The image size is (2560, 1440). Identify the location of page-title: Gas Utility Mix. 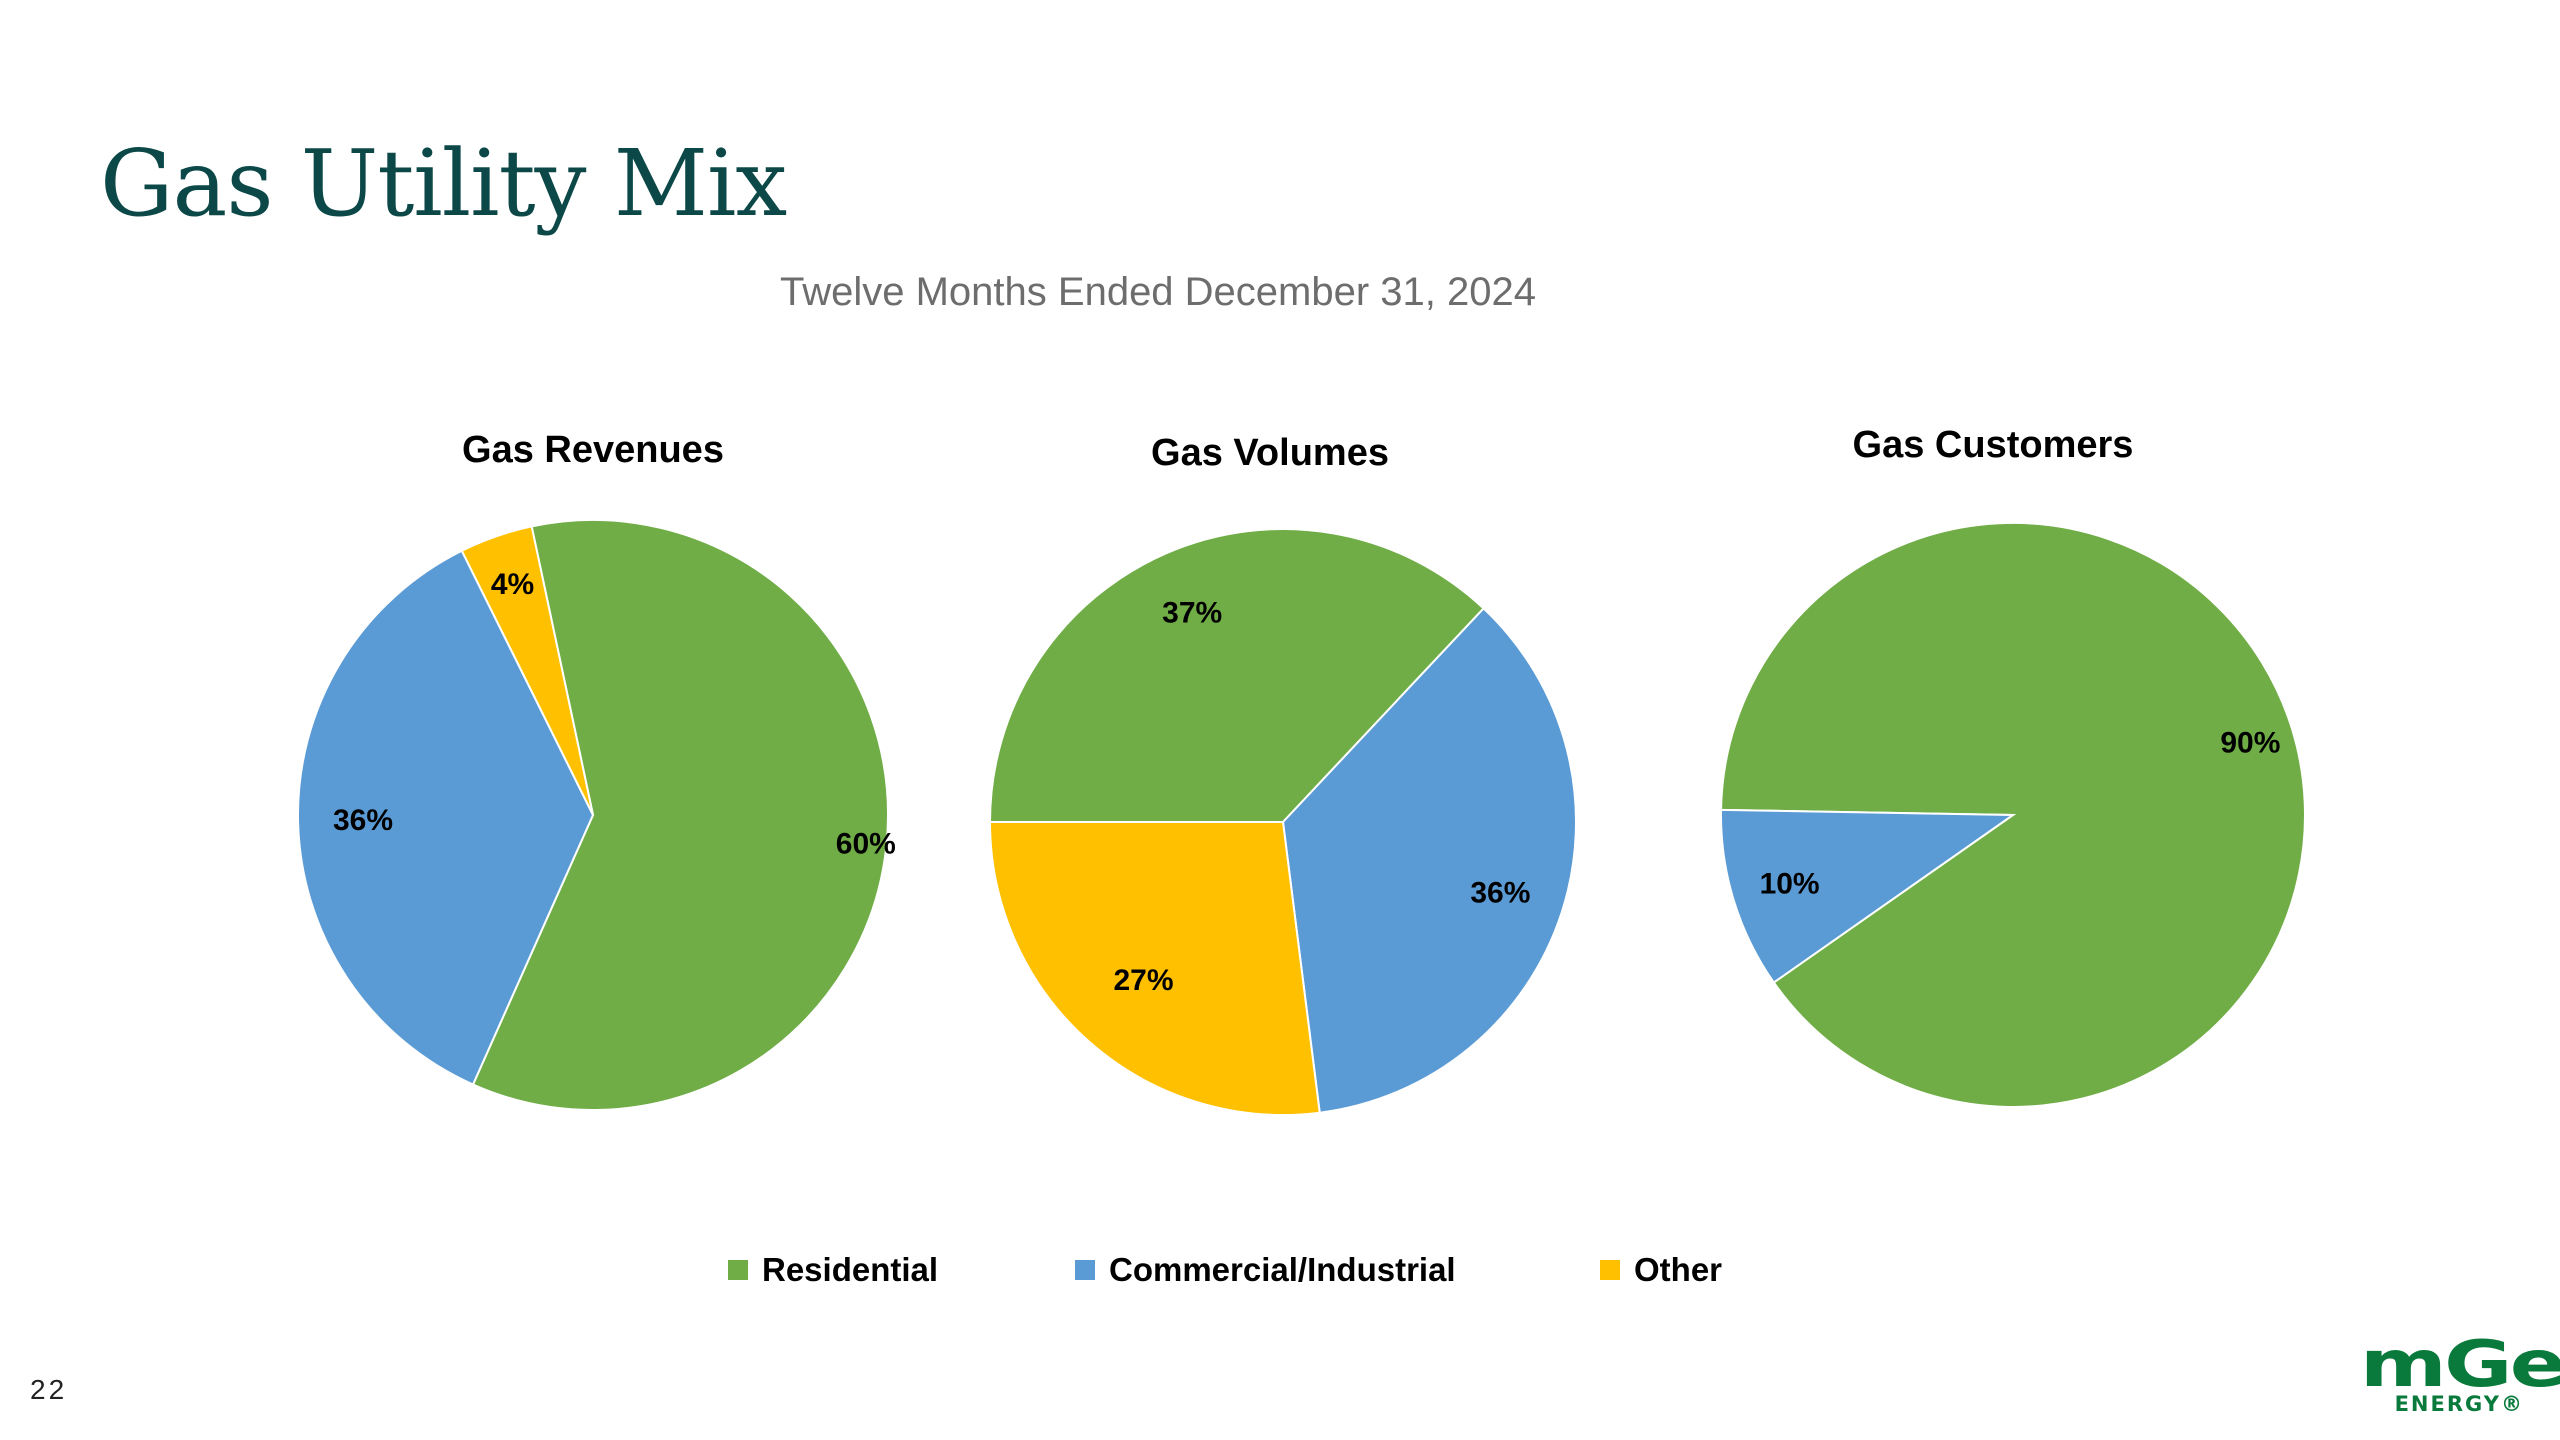
(443, 183).